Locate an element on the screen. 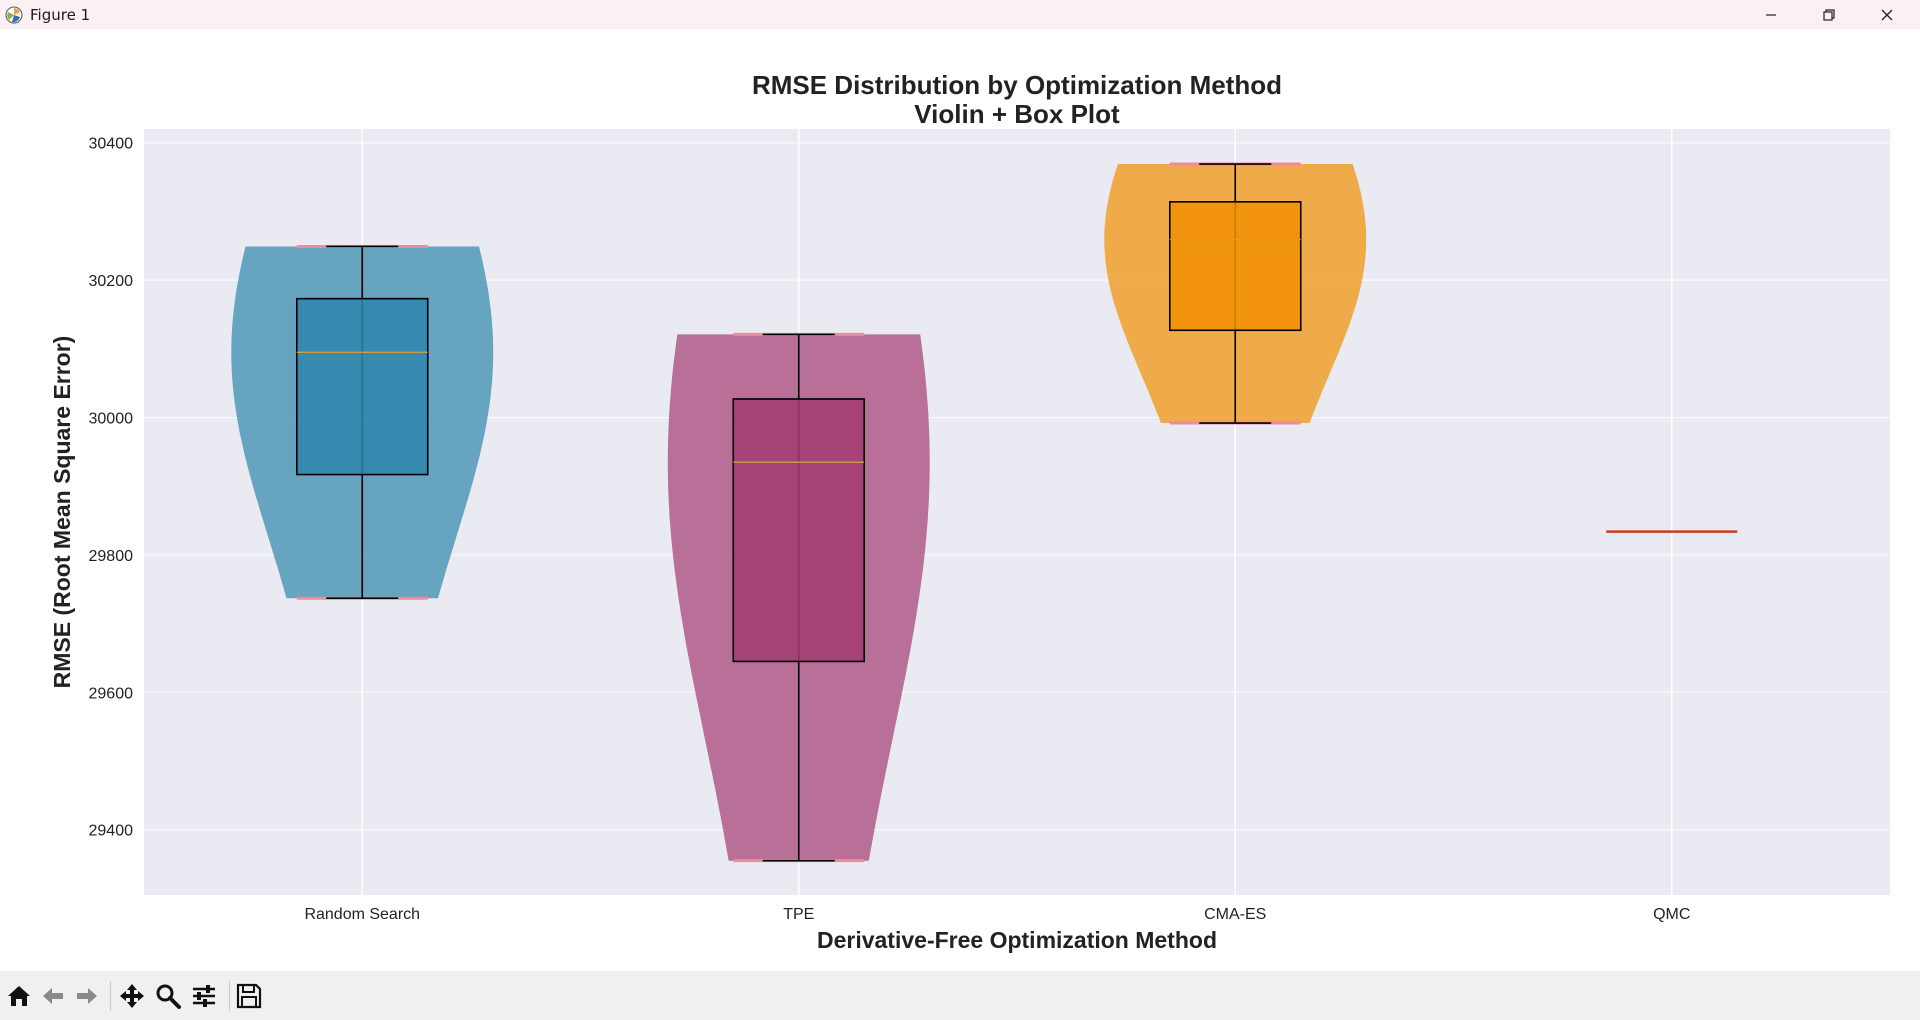 The width and height of the screenshot is (1920, 1020). forward-button is located at coordinates (87, 996).